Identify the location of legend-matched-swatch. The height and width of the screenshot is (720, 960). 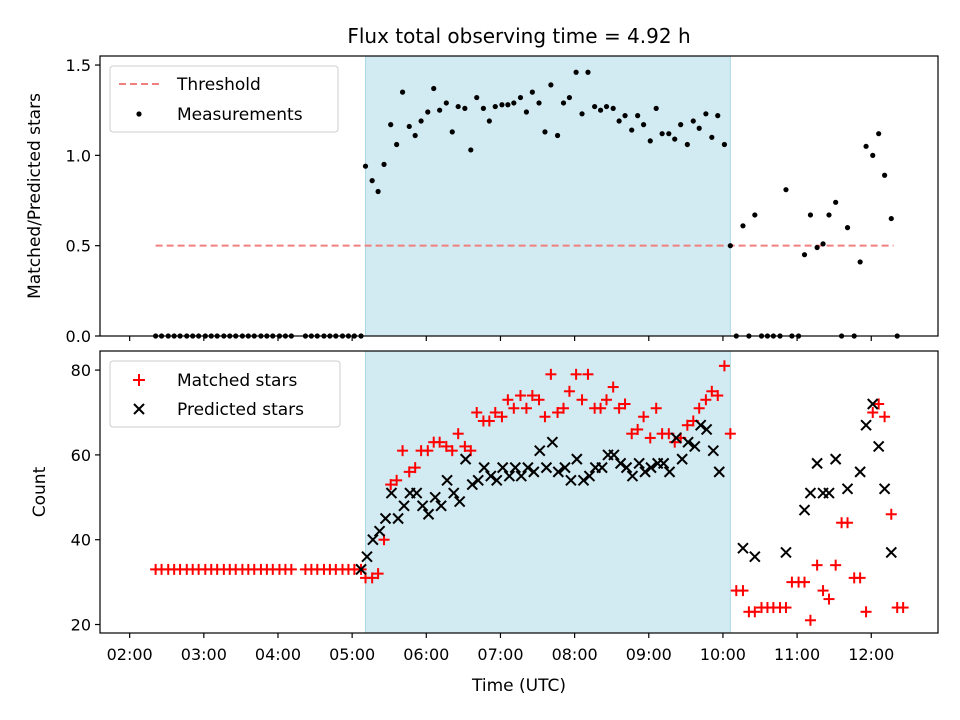
(139, 380).